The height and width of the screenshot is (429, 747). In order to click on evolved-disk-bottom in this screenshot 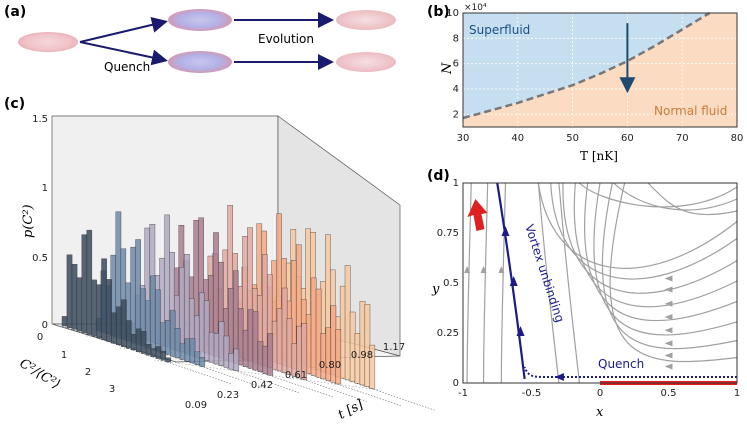, I will do `click(366, 62)`.